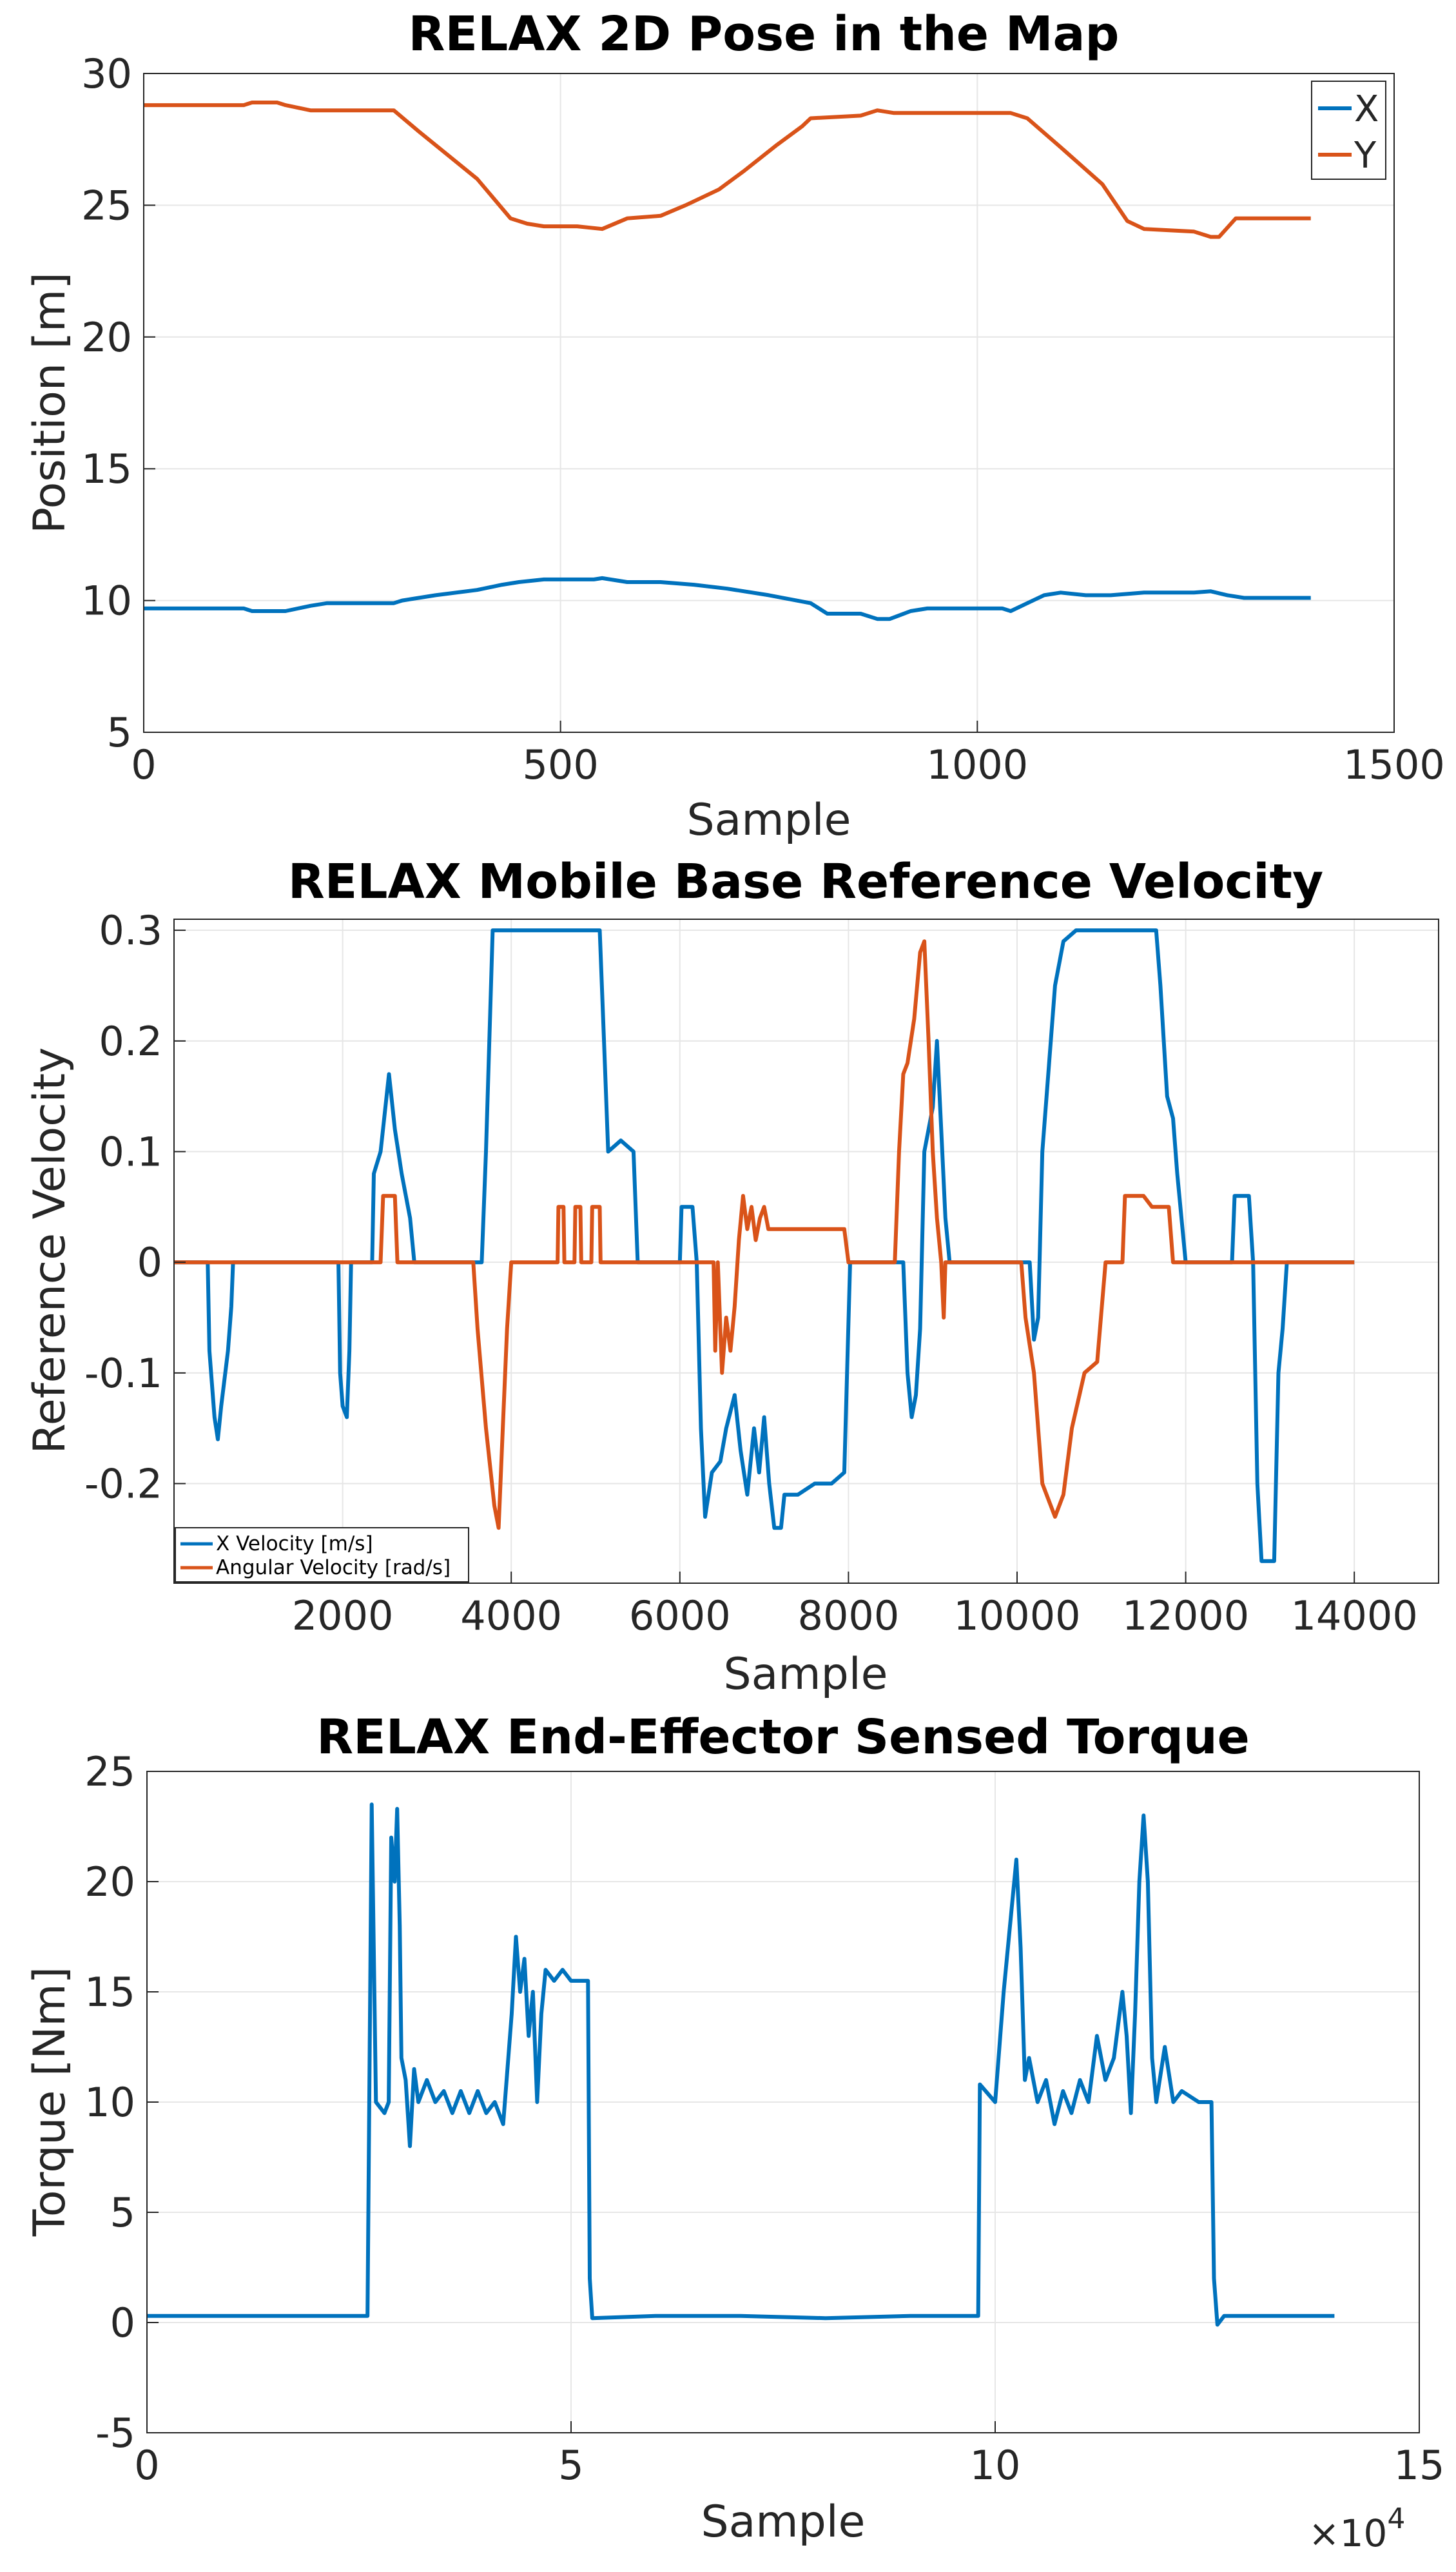  What do you see at coordinates (560, 765) in the screenshot?
I see `pose-xtick-label: 500` at bounding box center [560, 765].